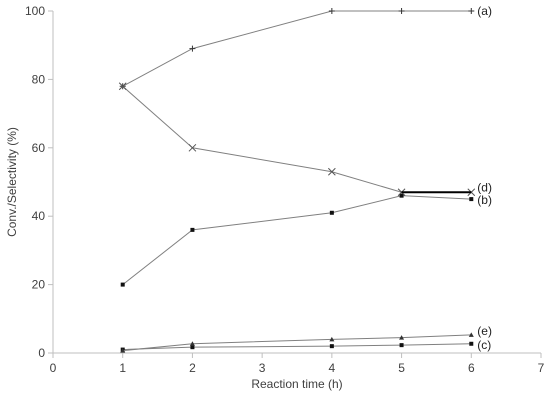 The width and height of the screenshot is (550, 408). Describe the element at coordinates (262, 368) in the screenshot. I see `x-tick-label: 3` at that location.